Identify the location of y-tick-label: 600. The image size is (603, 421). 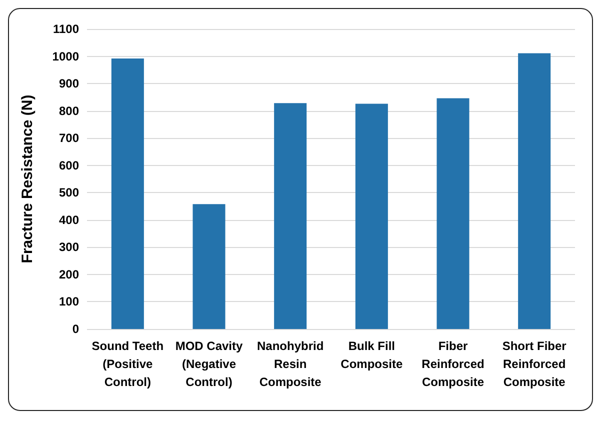
(69, 165).